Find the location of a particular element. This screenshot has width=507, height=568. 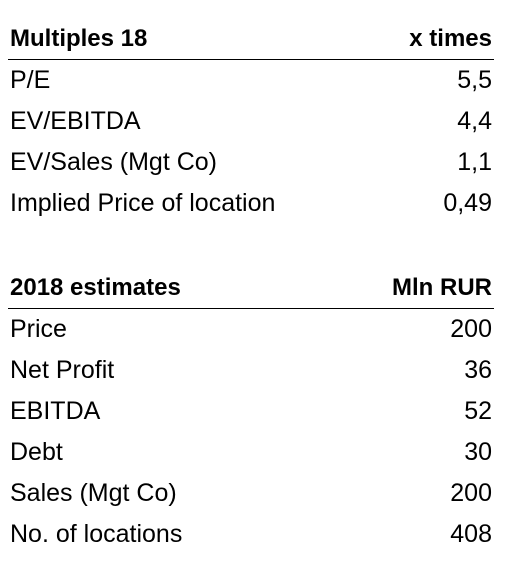

row-value: 52 is located at coordinates (478, 411).